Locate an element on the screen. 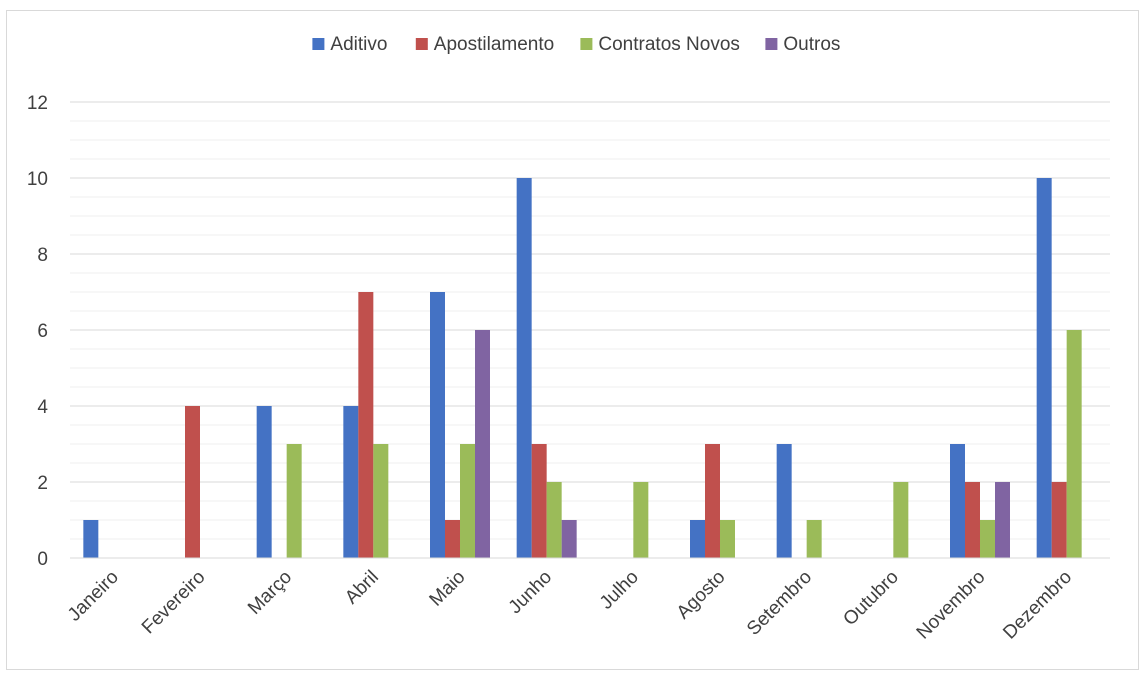 Image resolution: width=1147 pixels, height=677 pixels. y-tick-label: 4 is located at coordinates (42, 407).